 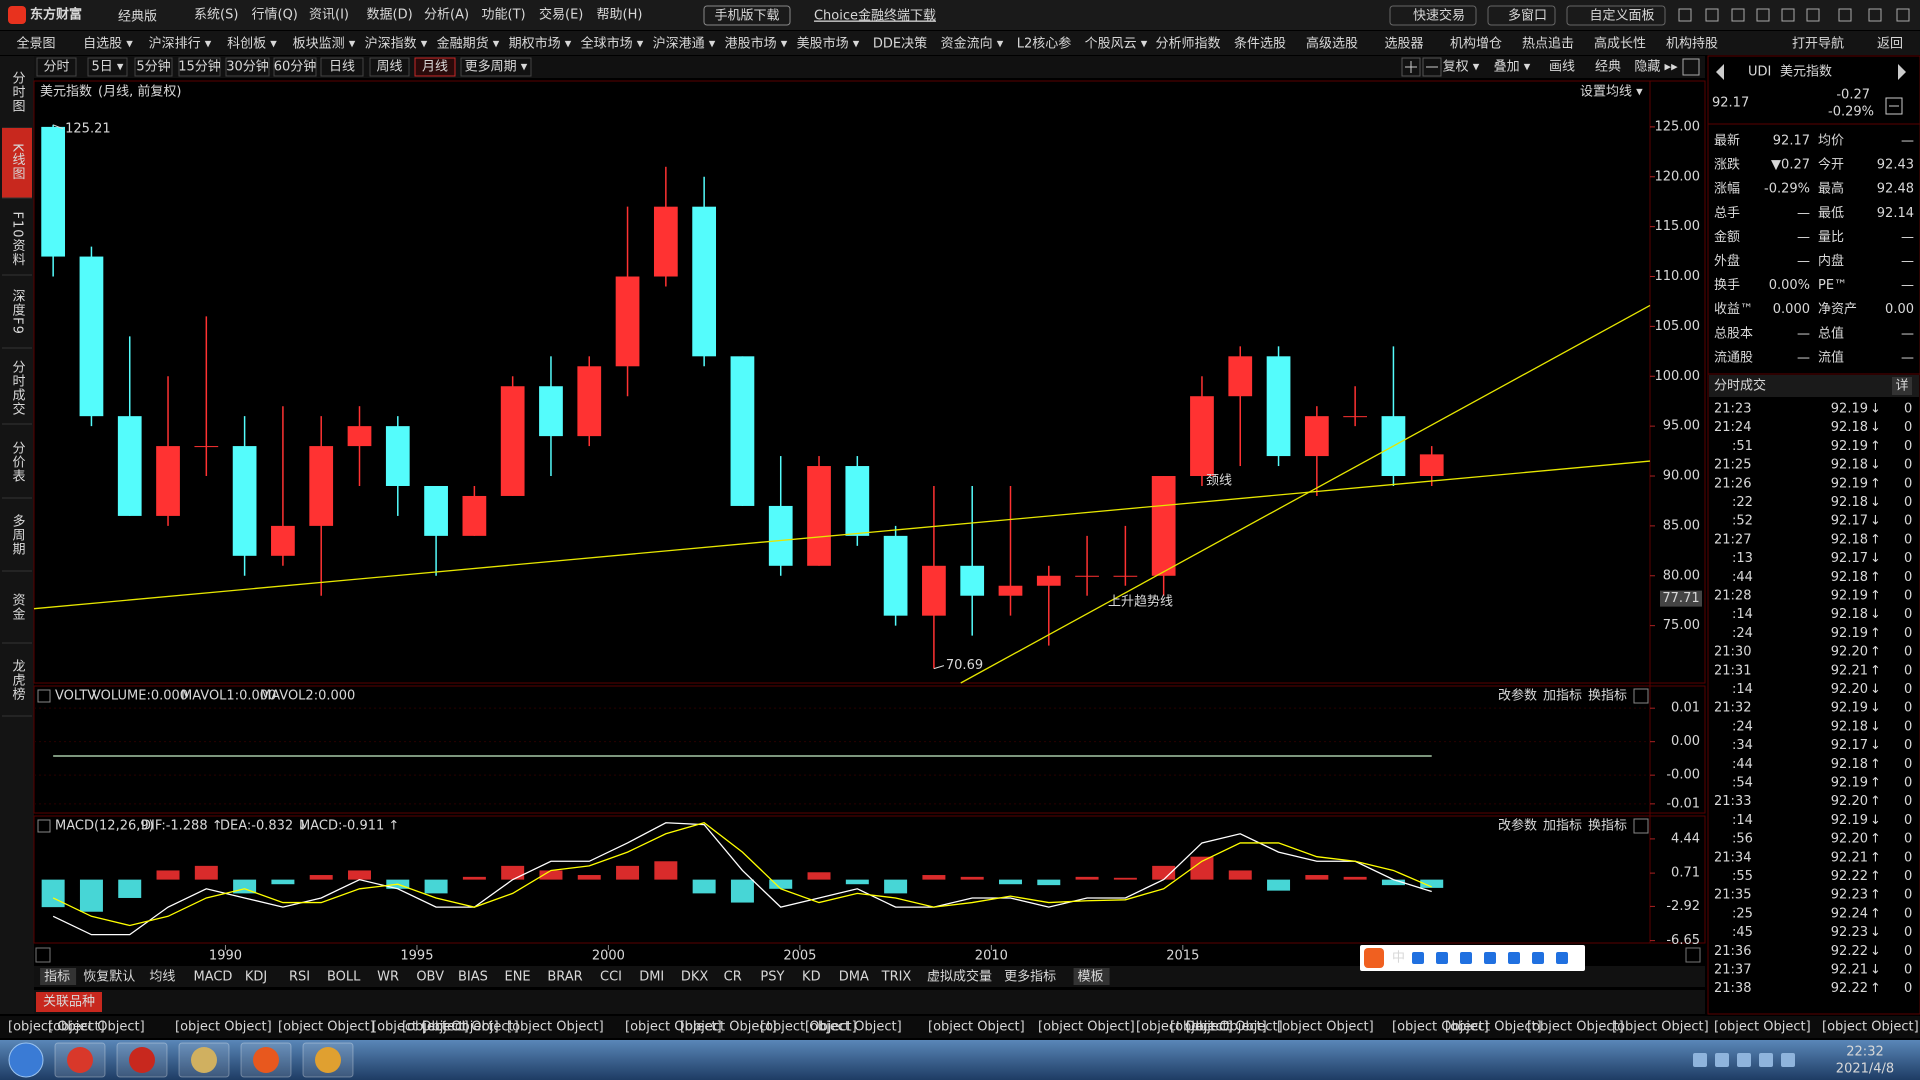 What do you see at coordinates (153, 67) in the screenshot?
I see `period-tab: 5分钟` at bounding box center [153, 67].